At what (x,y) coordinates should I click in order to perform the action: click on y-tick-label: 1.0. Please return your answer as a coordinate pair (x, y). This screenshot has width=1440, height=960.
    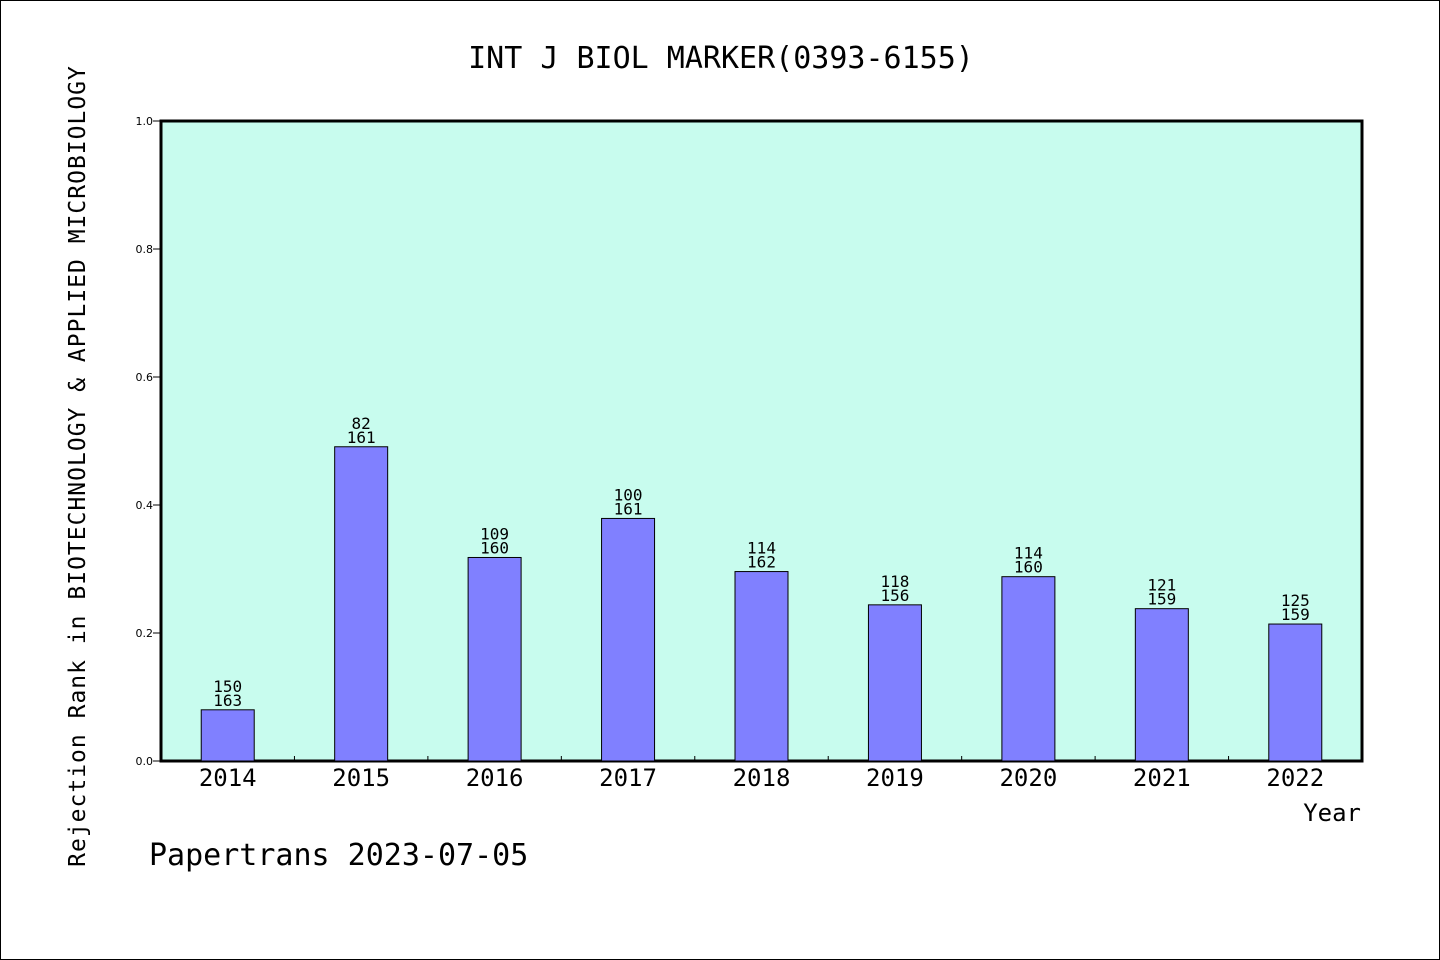
    Looking at the image, I should click on (145, 121).